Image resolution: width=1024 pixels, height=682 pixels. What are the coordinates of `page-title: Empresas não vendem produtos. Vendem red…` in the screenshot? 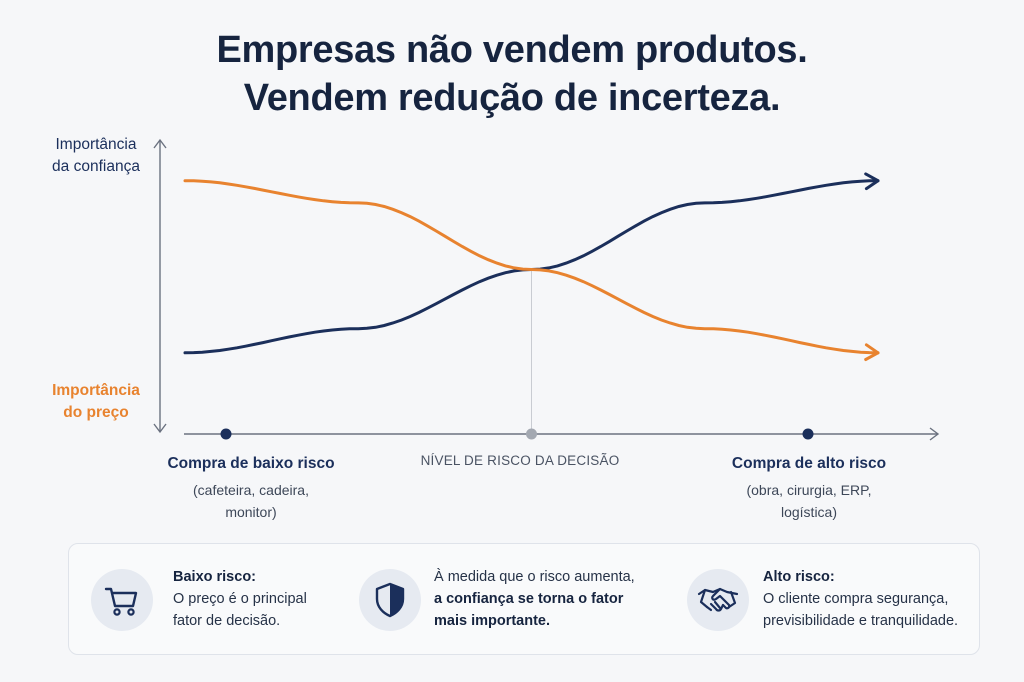 It's located at (512, 74).